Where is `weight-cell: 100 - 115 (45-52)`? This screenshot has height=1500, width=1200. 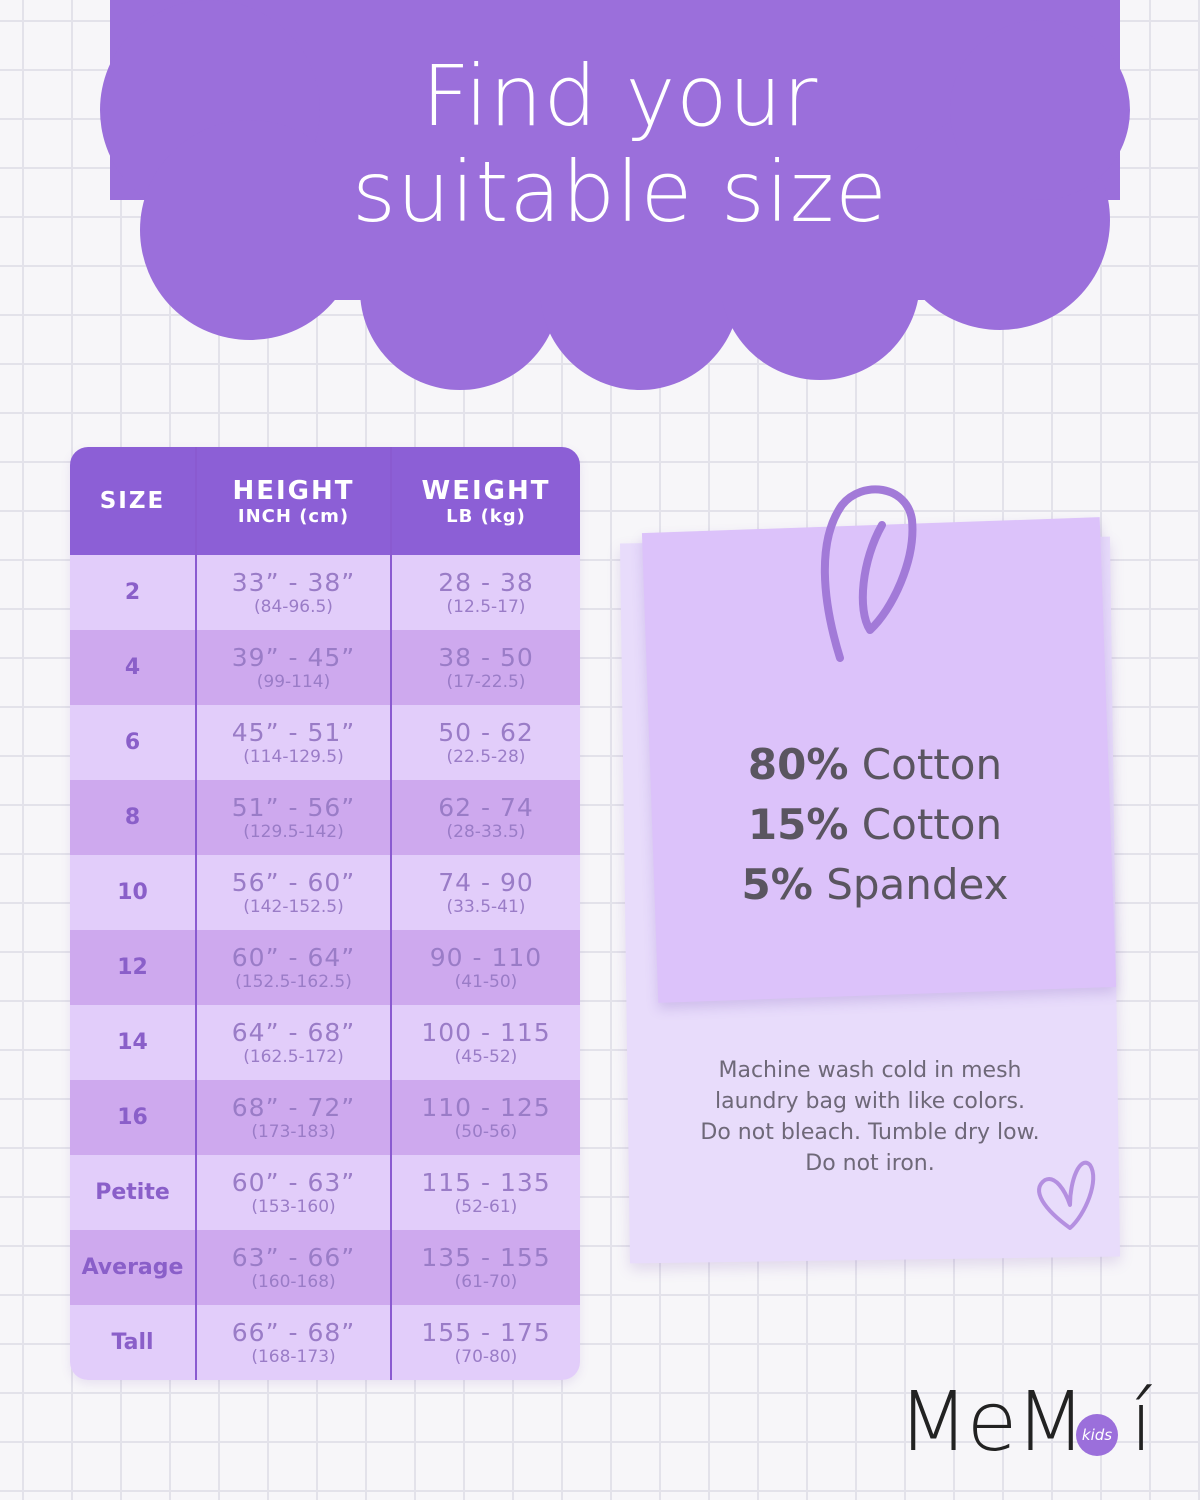
weight-cell: 100 - 115 (45-52) is located at coordinates (486, 1042).